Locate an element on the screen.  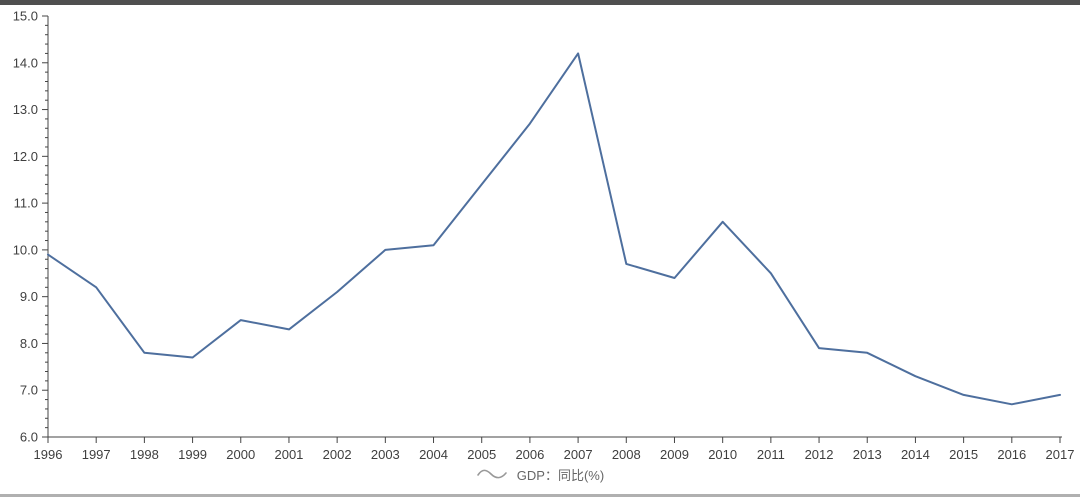
x-tick-label: 2014 is located at coordinates (915, 454).